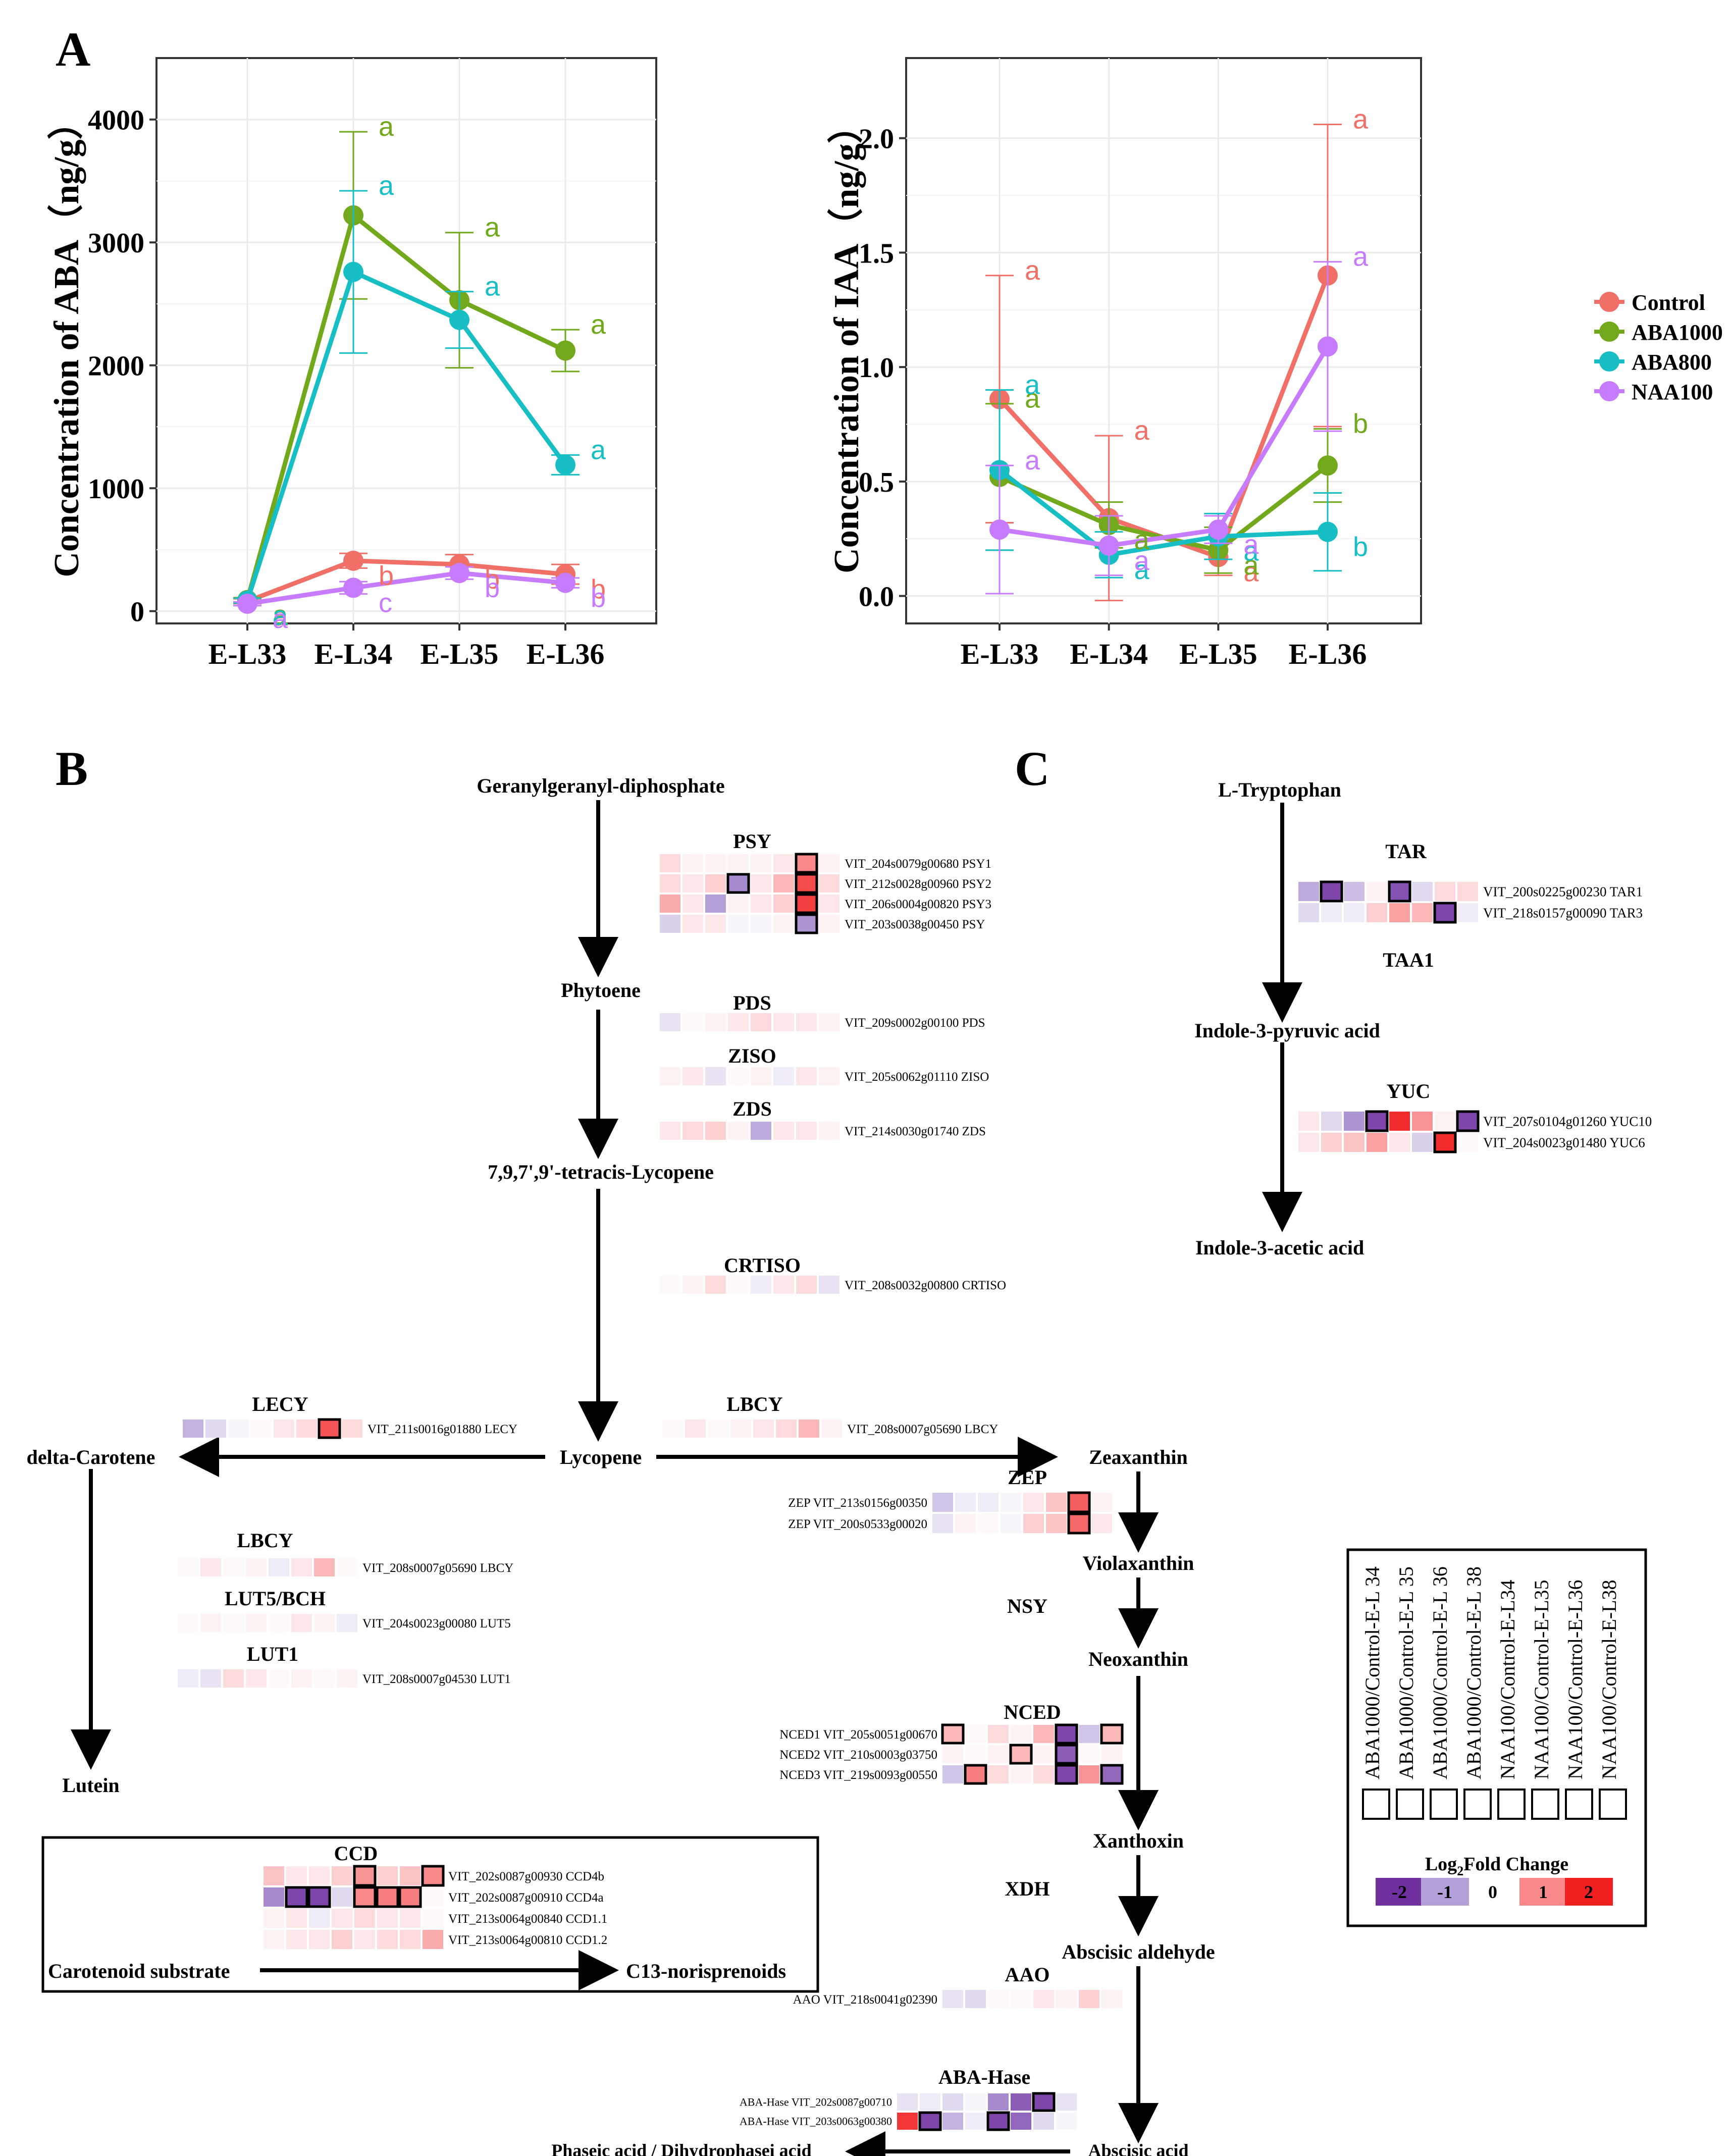 Image resolution: width=1732 pixels, height=2156 pixels. Describe the element at coordinates (918, 864) in the screenshot. I see `heatmap-row-label: VIT_204s0079g00680 PSY1` at that location.